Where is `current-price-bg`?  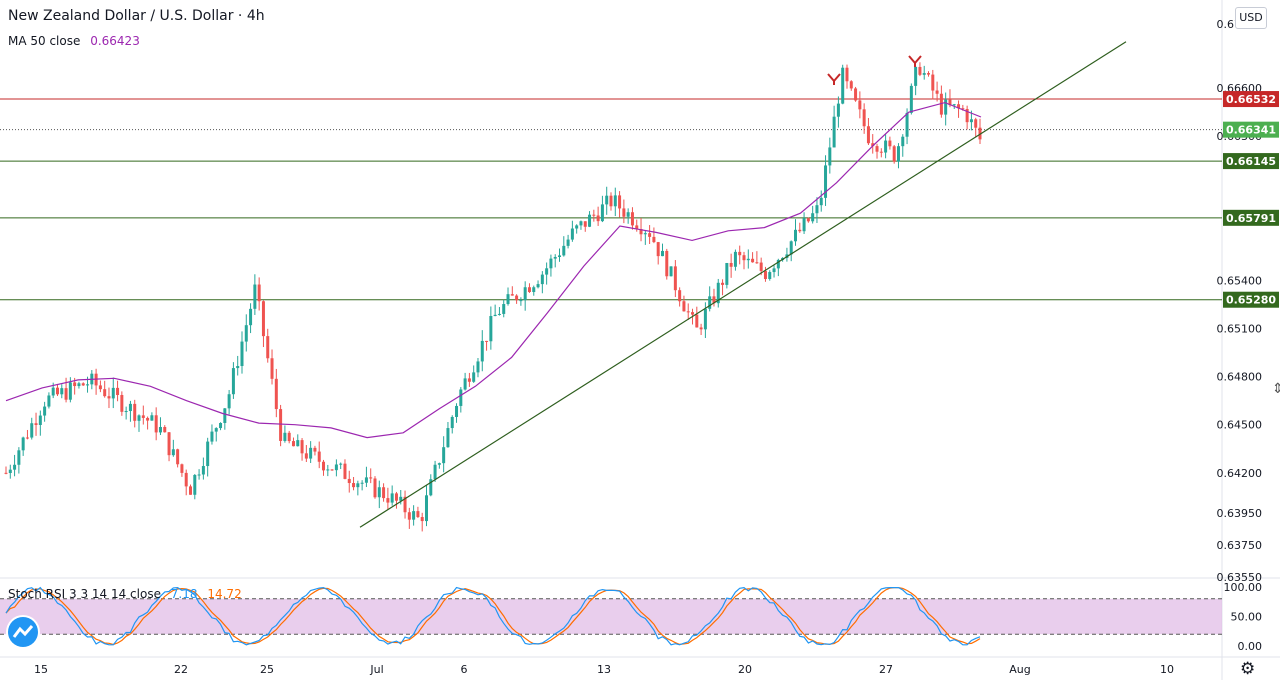 current-price-bg is located at coordinates (1251, 129).